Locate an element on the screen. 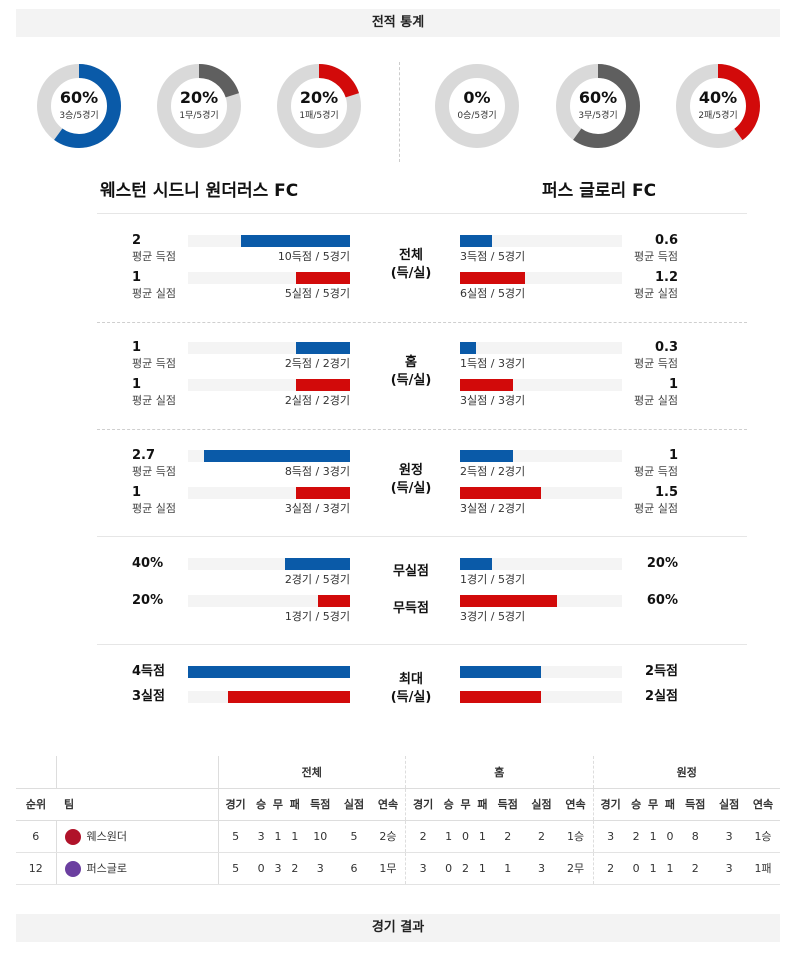 The width and height of the screenshot is (800, 954). away-loss-donut: 40% 2패/5경기 is located at coordinates (718, 106).